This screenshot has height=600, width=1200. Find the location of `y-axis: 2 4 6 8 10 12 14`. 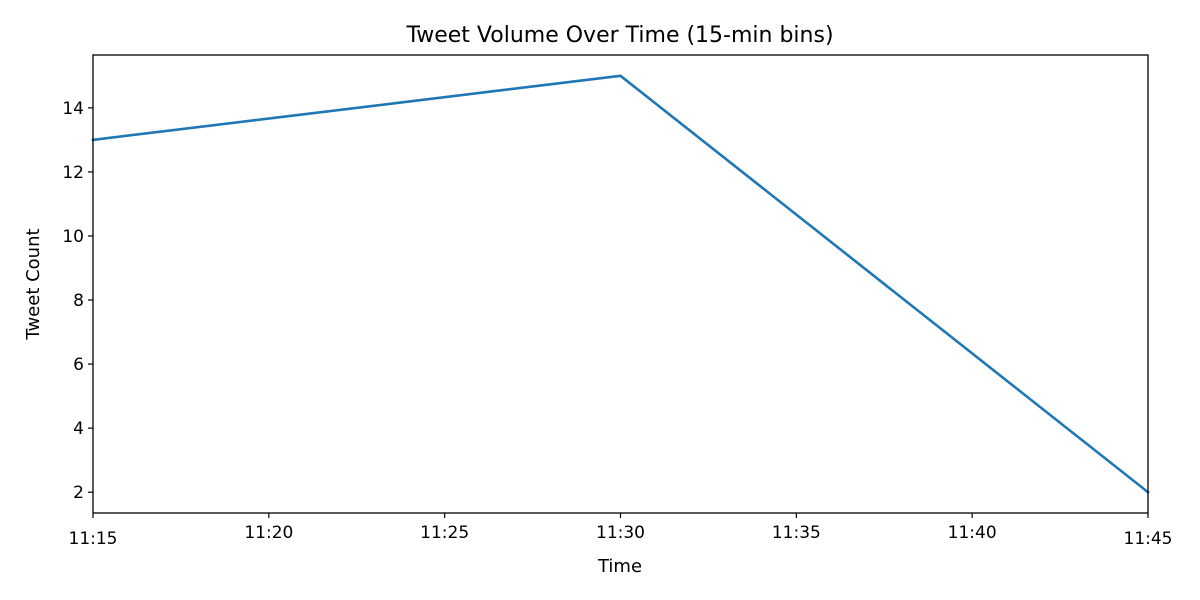

y-axis: 2 4 6 8 10 12 14 is located at coordinates (77, 301).